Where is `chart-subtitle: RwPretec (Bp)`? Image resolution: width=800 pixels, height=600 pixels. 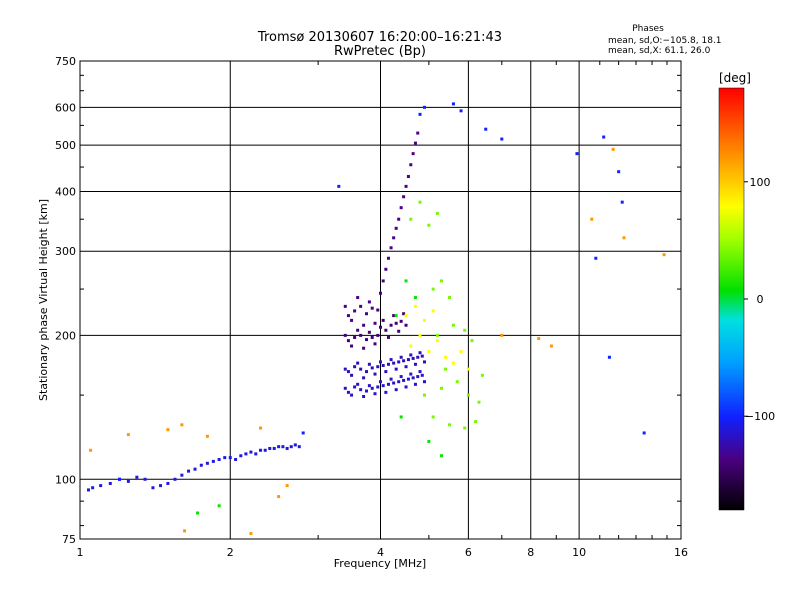 chart-subtitle: RwPretec (Bp) is located at coordinates (380, 51).